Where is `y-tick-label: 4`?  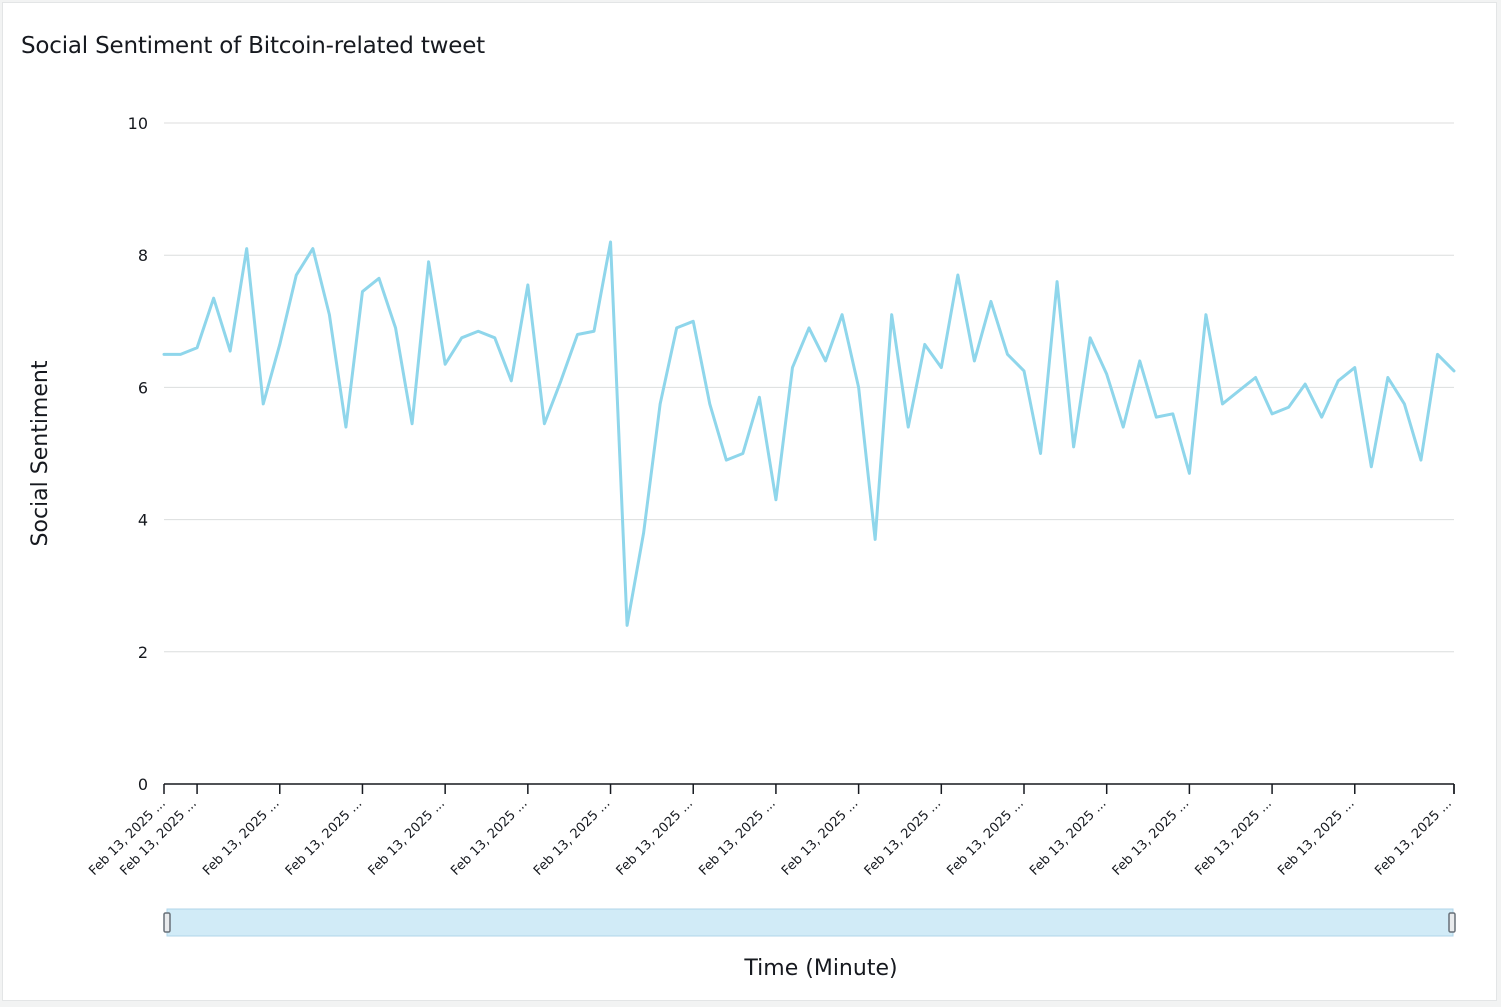 y-tick-label: 4 is located at coordinates (143, 520).